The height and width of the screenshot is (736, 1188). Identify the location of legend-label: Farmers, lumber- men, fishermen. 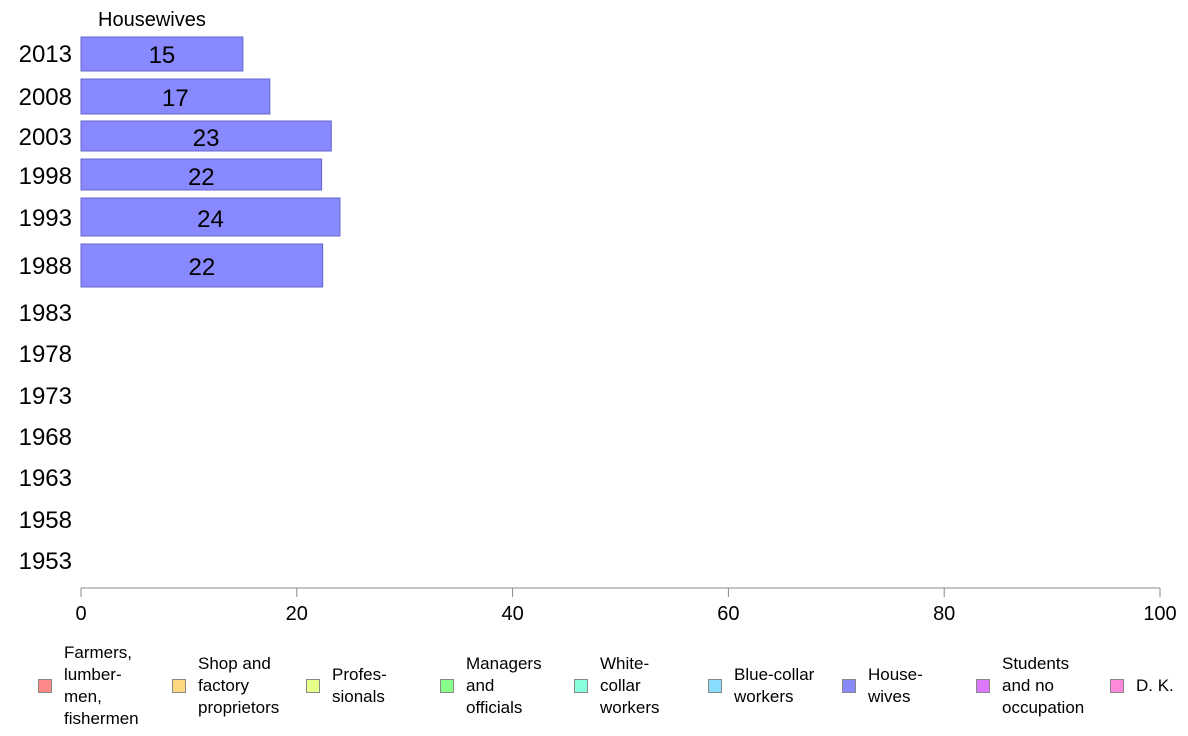
(101, 685).